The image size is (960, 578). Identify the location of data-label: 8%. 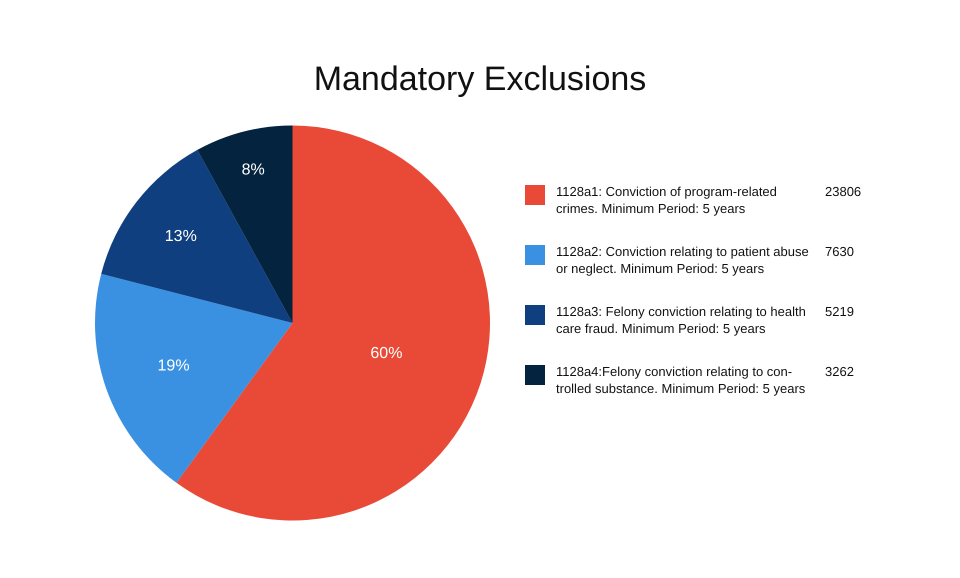
(253, 169).